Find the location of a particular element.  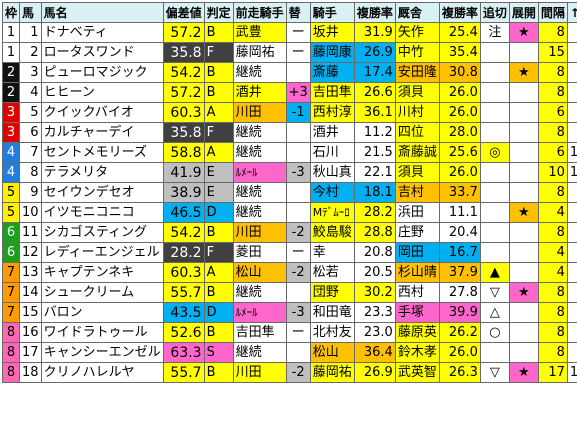

kyusha-cell: 西村 is located at coordinates (417, 292).